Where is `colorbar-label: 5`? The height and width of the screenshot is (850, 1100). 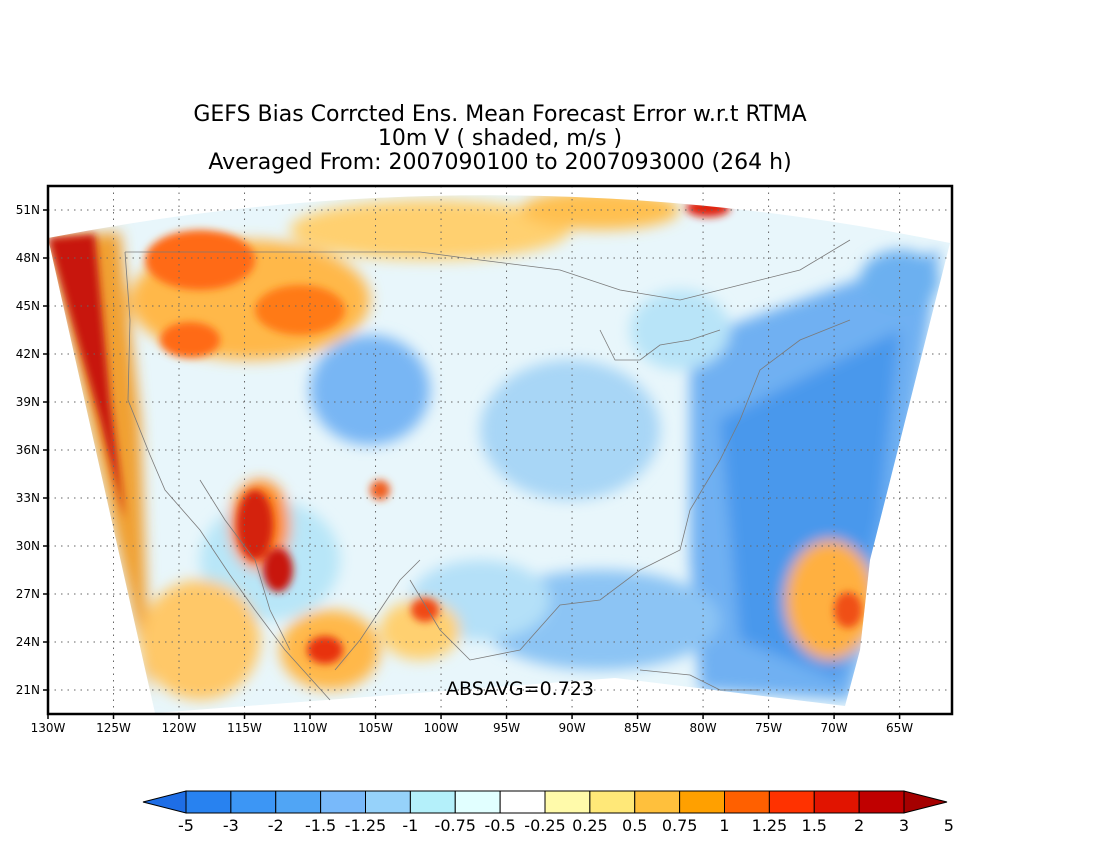
colorbar-label: 5 is located at coordinates (949, 825).